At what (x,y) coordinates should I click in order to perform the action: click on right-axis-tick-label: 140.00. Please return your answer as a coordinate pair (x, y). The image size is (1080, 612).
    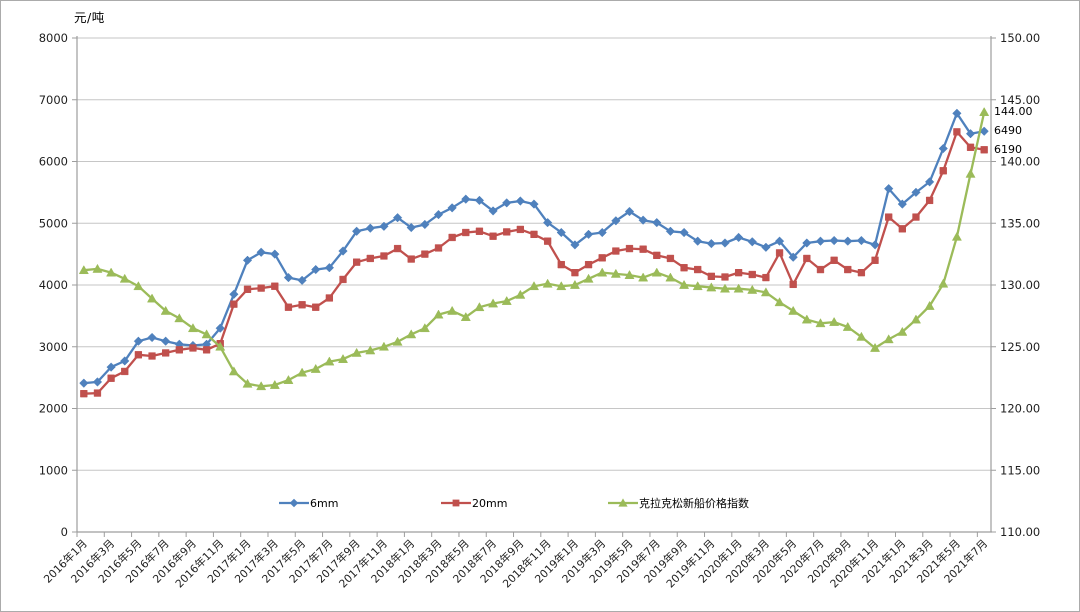
    Looking at the image, I should click on (1020, 162).